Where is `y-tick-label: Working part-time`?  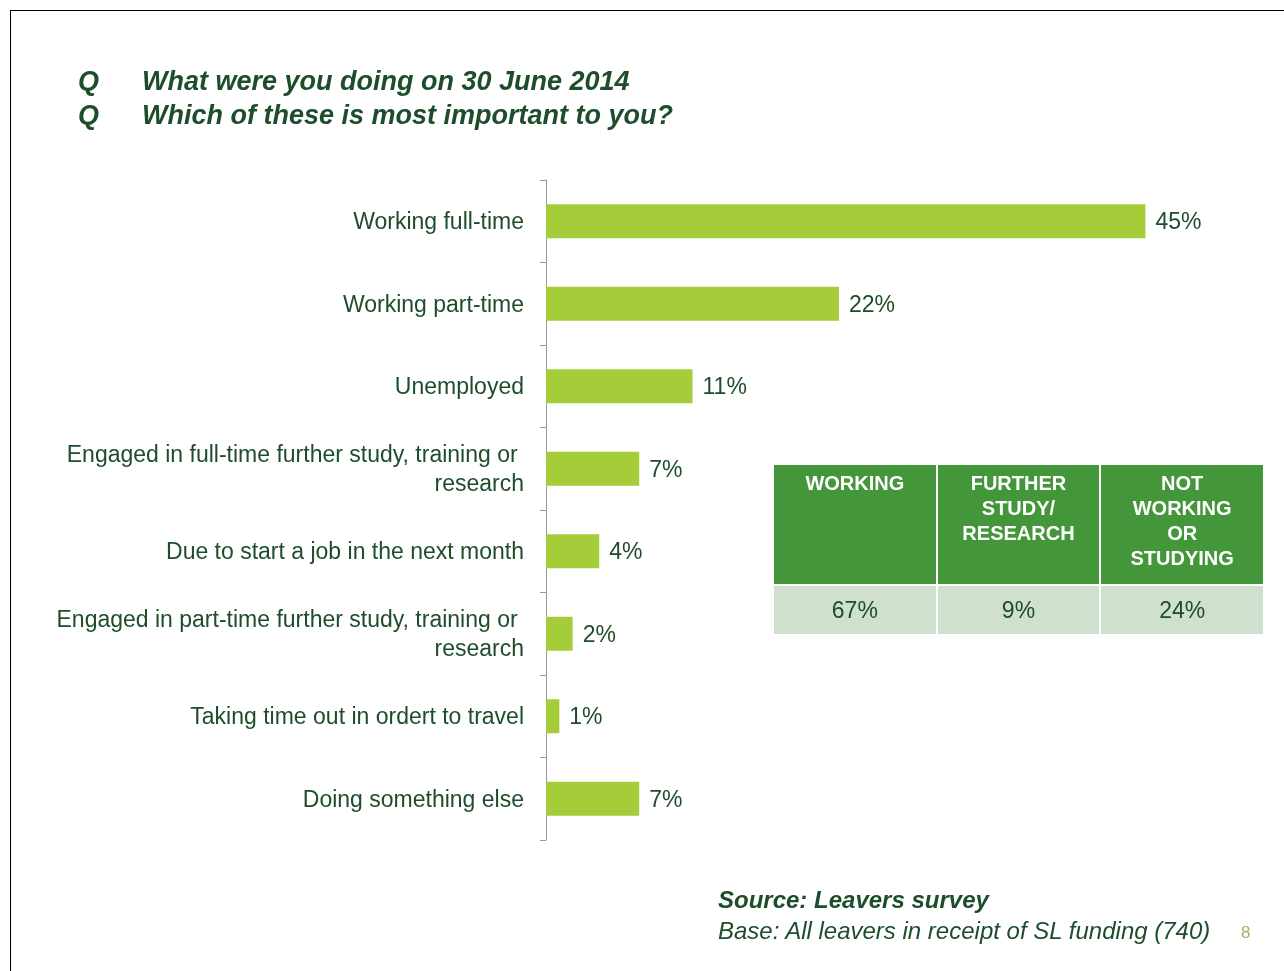
y-tick-label: Working part-time is located at coordinates (433, 303).